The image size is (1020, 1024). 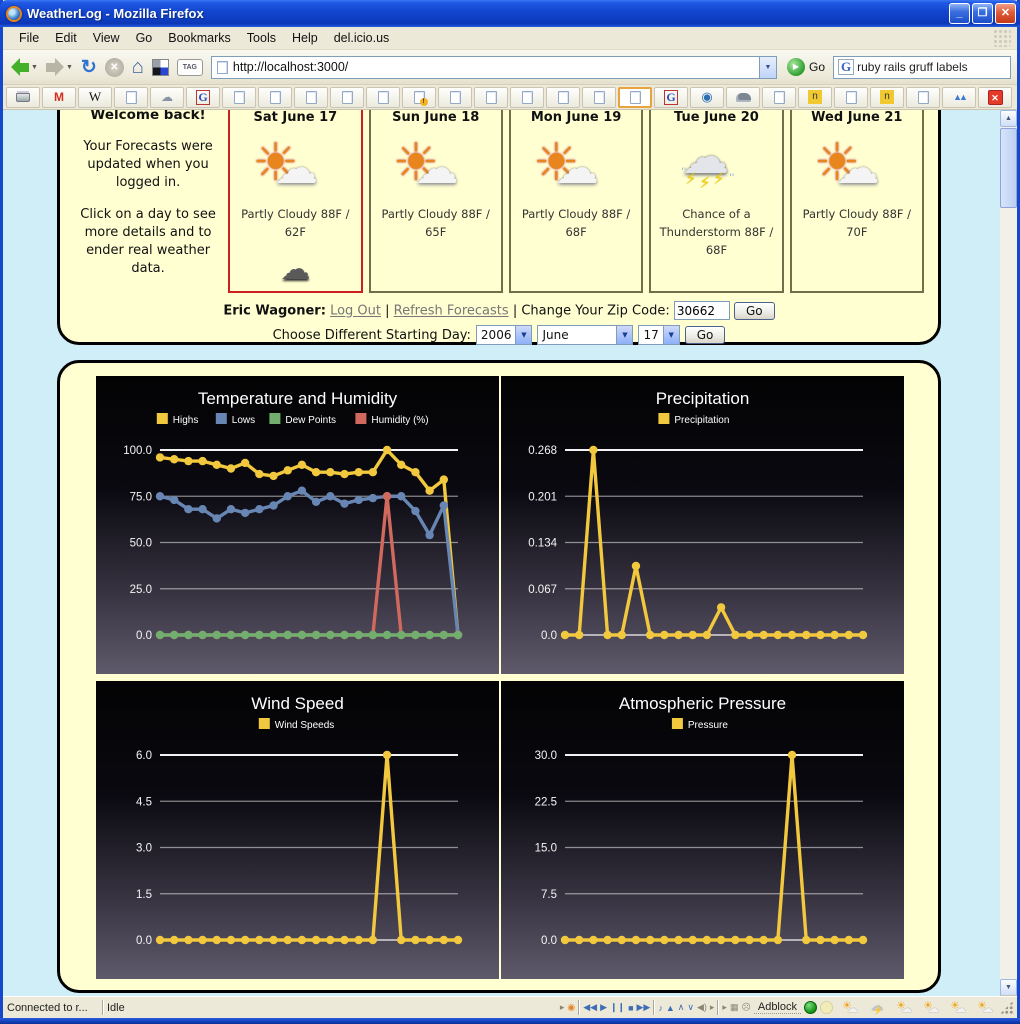 I want to click on bookmark-wikipedia: W, so click(x=95, y=97).